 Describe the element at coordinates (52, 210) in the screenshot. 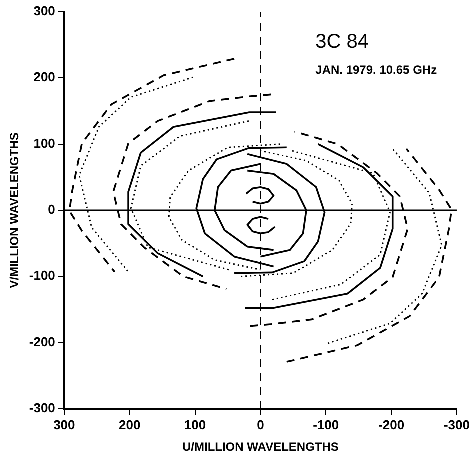

I see `y-tick-label: 0` at that location.